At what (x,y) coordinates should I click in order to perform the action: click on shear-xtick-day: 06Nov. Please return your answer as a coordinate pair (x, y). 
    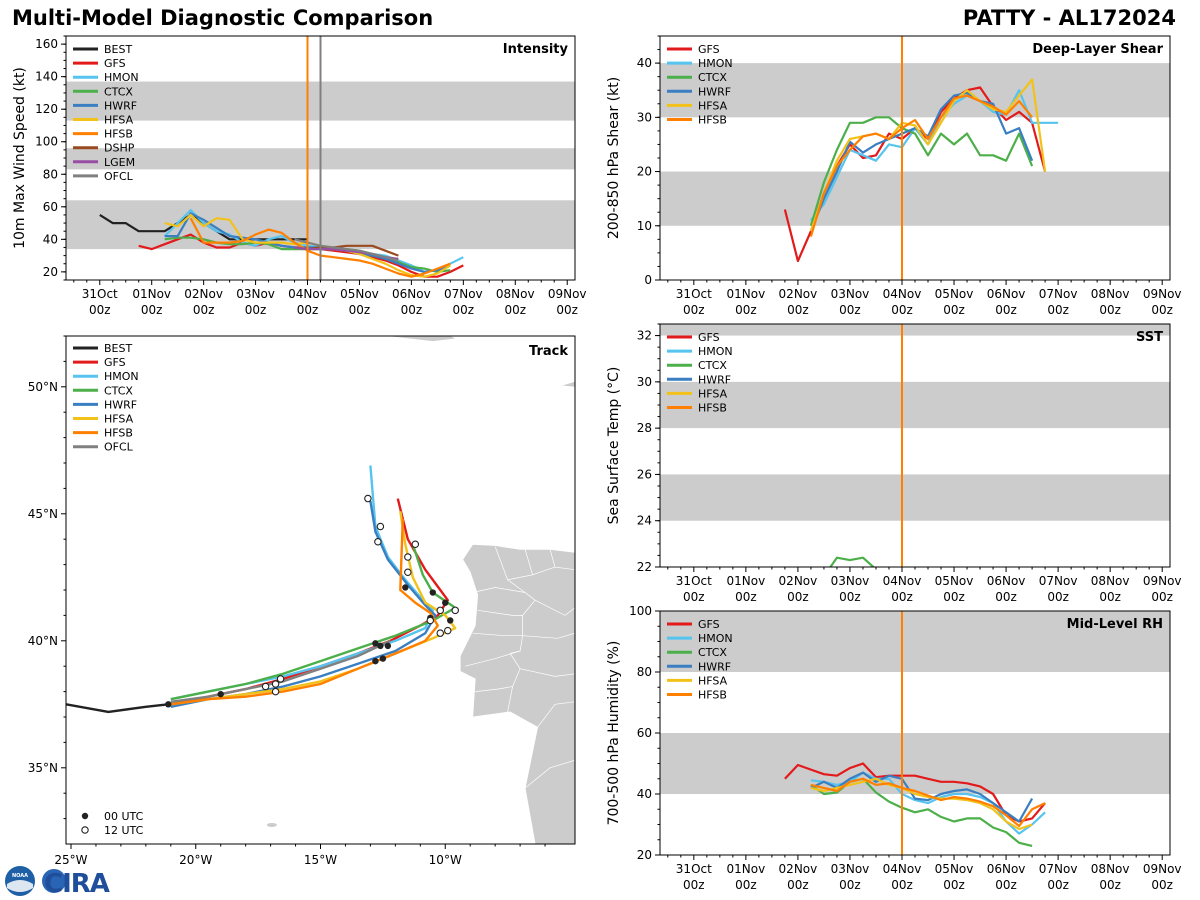
    Looking at the image, I should click on (1006, 294).